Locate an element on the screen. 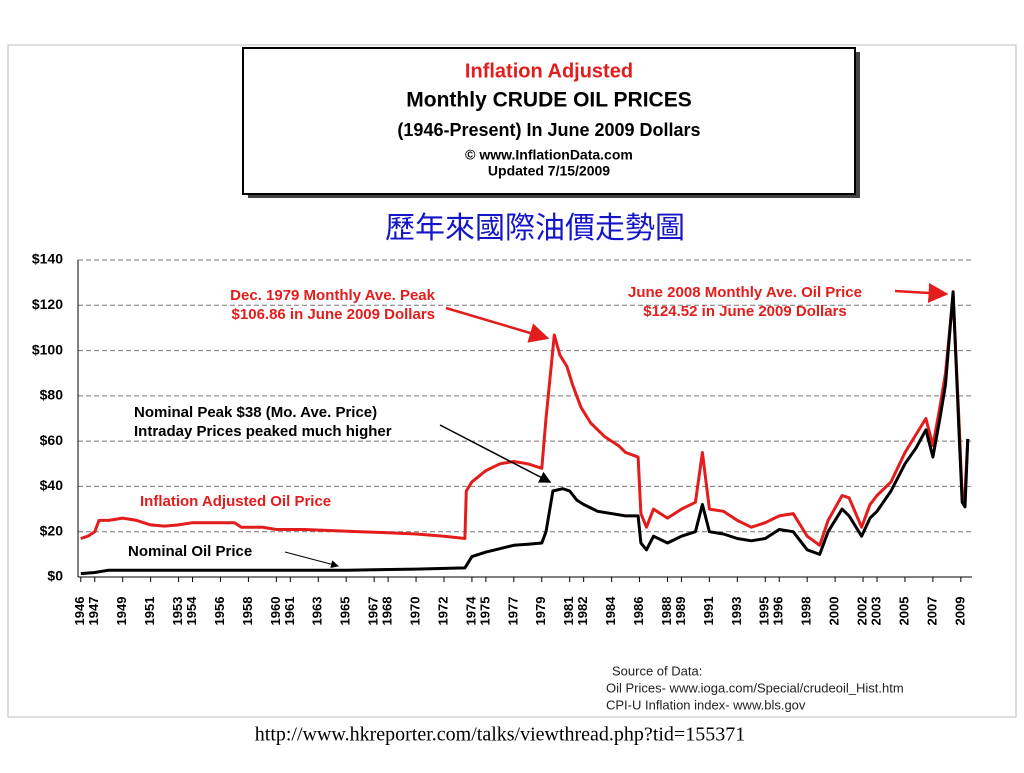  x-tick-label: 1963 is located at coordinates (317, 611).